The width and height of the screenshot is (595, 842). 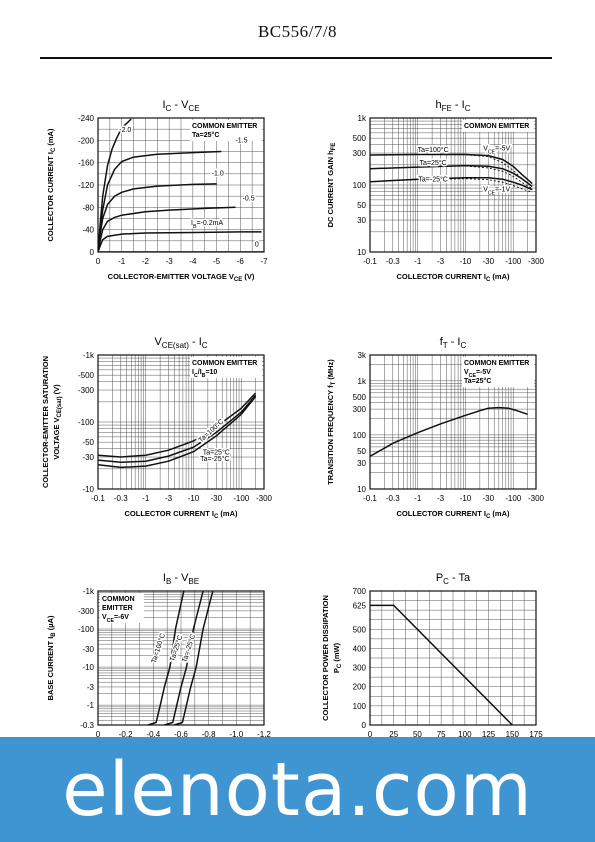 What do you see at coordinates (118, 599) in the screenshot?
I see `legend-text: COMMON` at bounding box center [118, 599].